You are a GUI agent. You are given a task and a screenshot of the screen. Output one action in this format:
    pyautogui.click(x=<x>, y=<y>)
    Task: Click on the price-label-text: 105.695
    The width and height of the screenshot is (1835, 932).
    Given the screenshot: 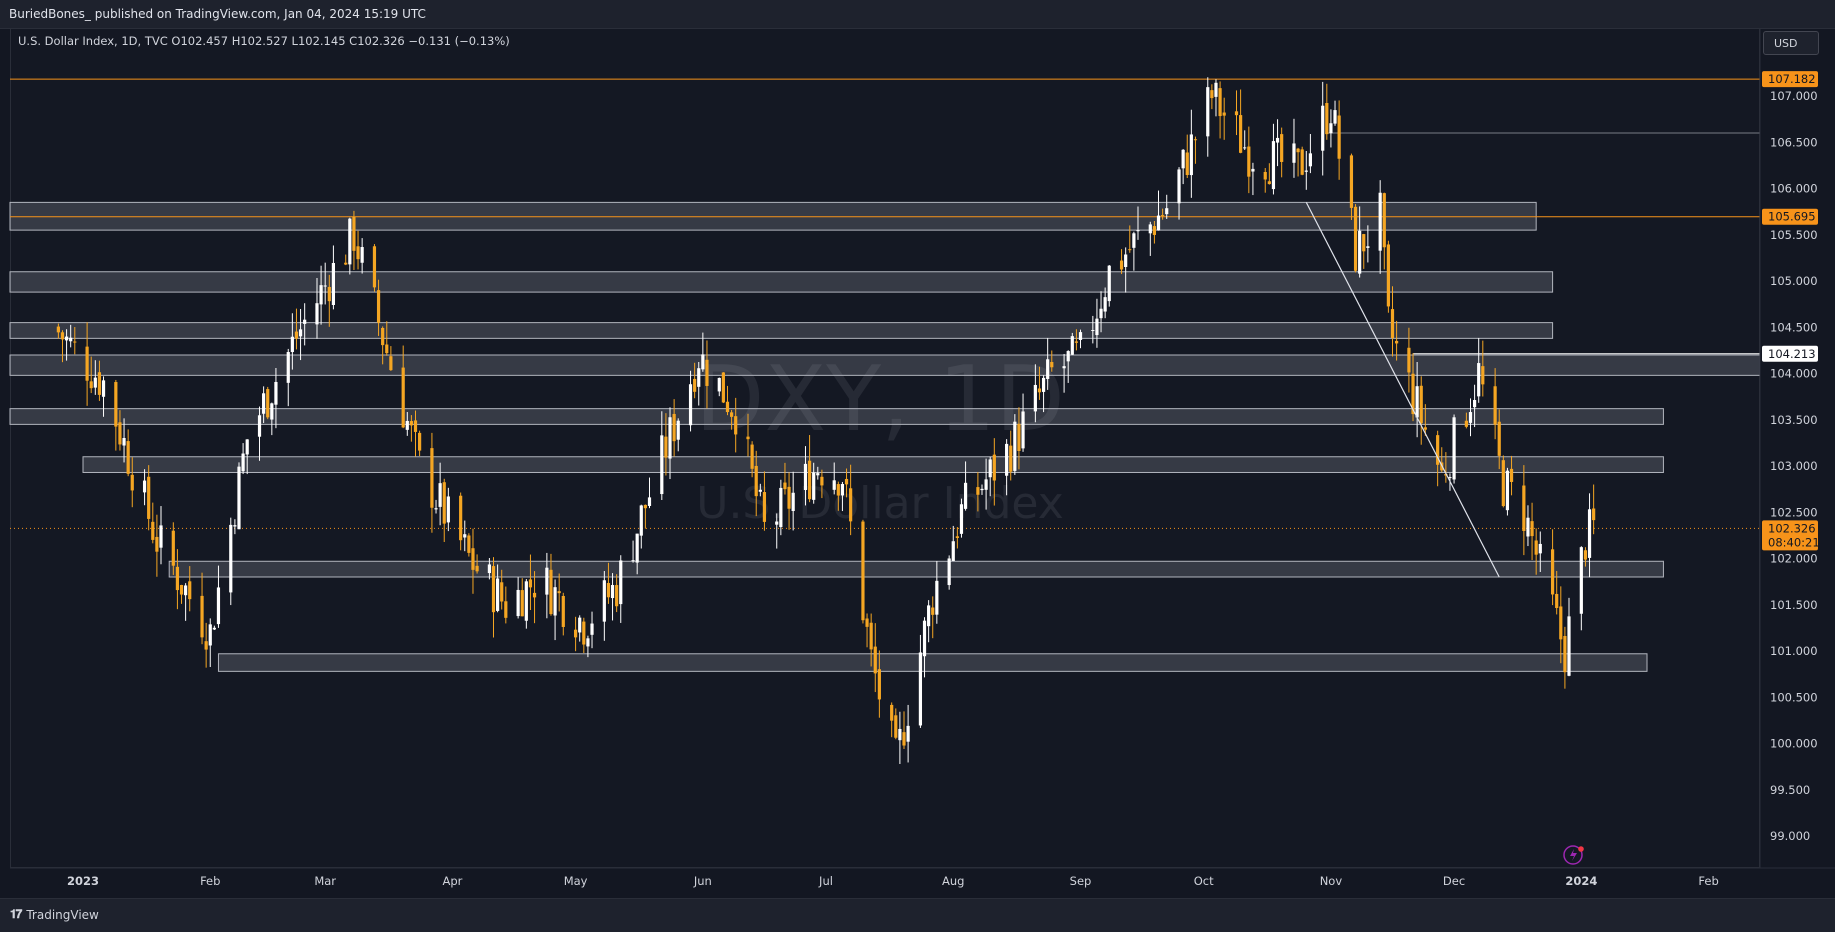 What is the action you would take?
    pyautogui.click(x=1792, y=217)
    